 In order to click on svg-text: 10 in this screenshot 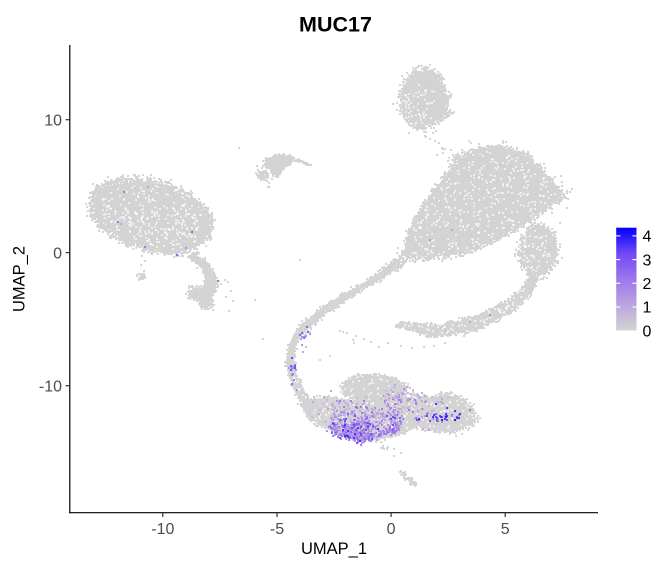, I will do `click(53, 120)`.